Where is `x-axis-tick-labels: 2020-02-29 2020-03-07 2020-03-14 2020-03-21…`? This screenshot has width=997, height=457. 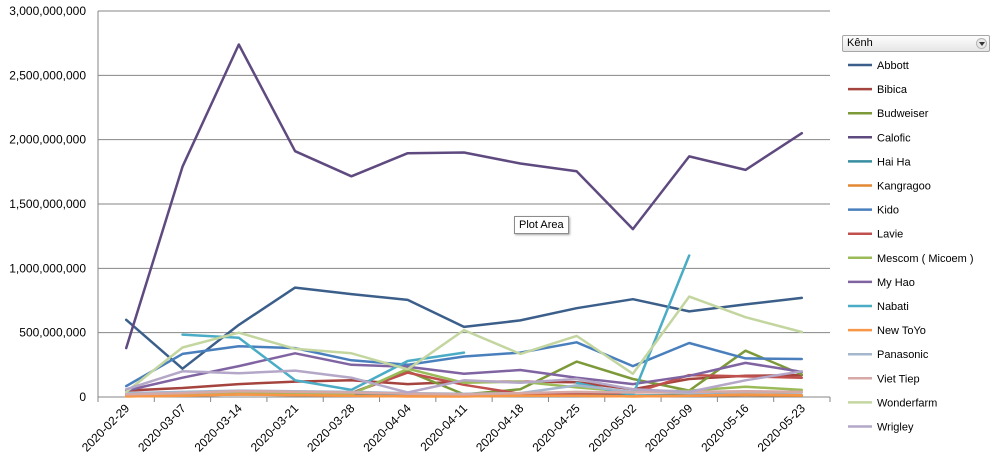
x-axis-tick-labels: 2020-02-29 2020-03-07 2020-03-14 2020-03-21… is located at coordinates (443, 428).